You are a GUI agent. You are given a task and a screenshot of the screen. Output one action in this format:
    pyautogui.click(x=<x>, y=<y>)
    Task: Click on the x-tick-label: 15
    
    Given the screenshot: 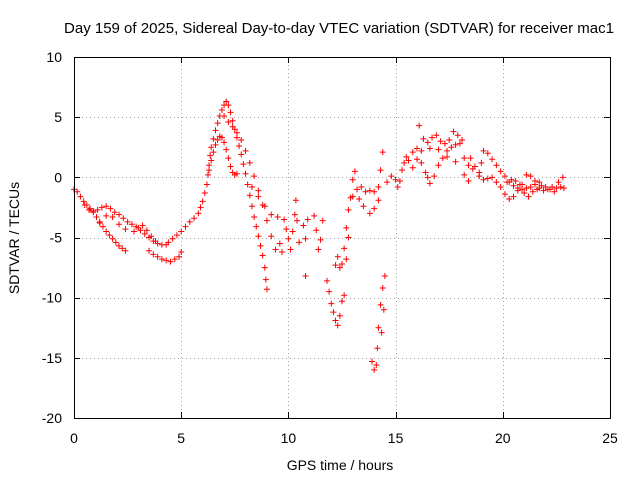 What is the action you would take?
    pyautogui.click(x=396, y=438)
    